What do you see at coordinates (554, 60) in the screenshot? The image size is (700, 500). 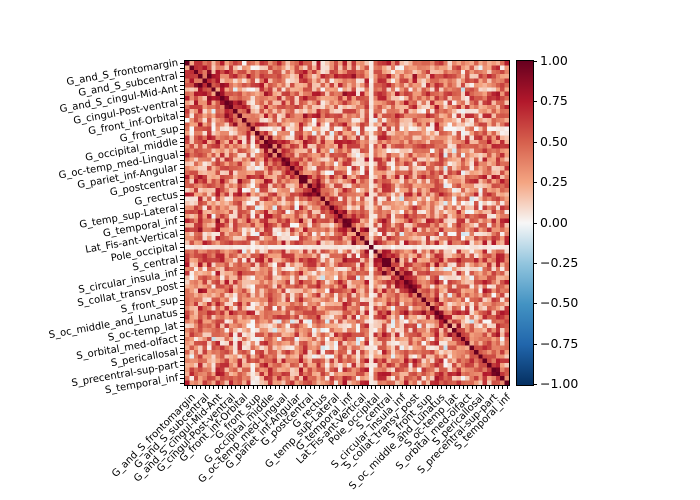 I see `colorbar-tick-label: 1.00` at bounding box center [554, 60].